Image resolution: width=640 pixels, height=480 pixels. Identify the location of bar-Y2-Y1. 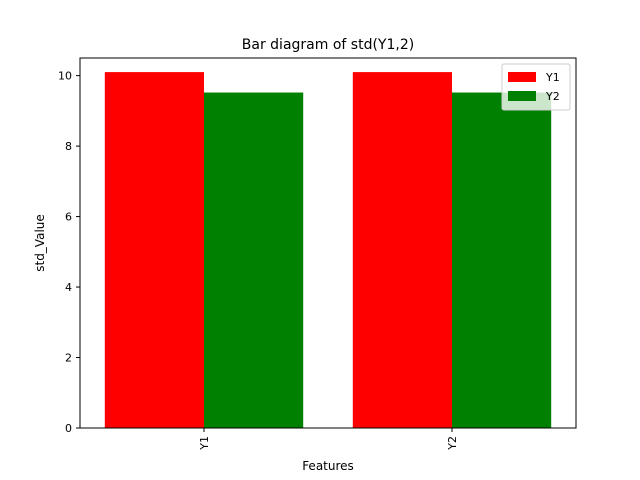
(254, 260).